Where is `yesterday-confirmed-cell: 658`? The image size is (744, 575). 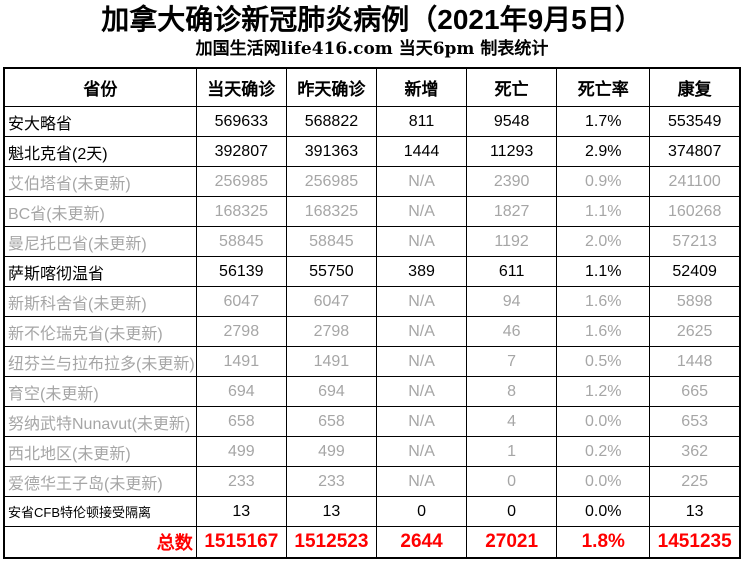
yesterday-confirmed-cell: 658 is located at coordinates (331, 421).